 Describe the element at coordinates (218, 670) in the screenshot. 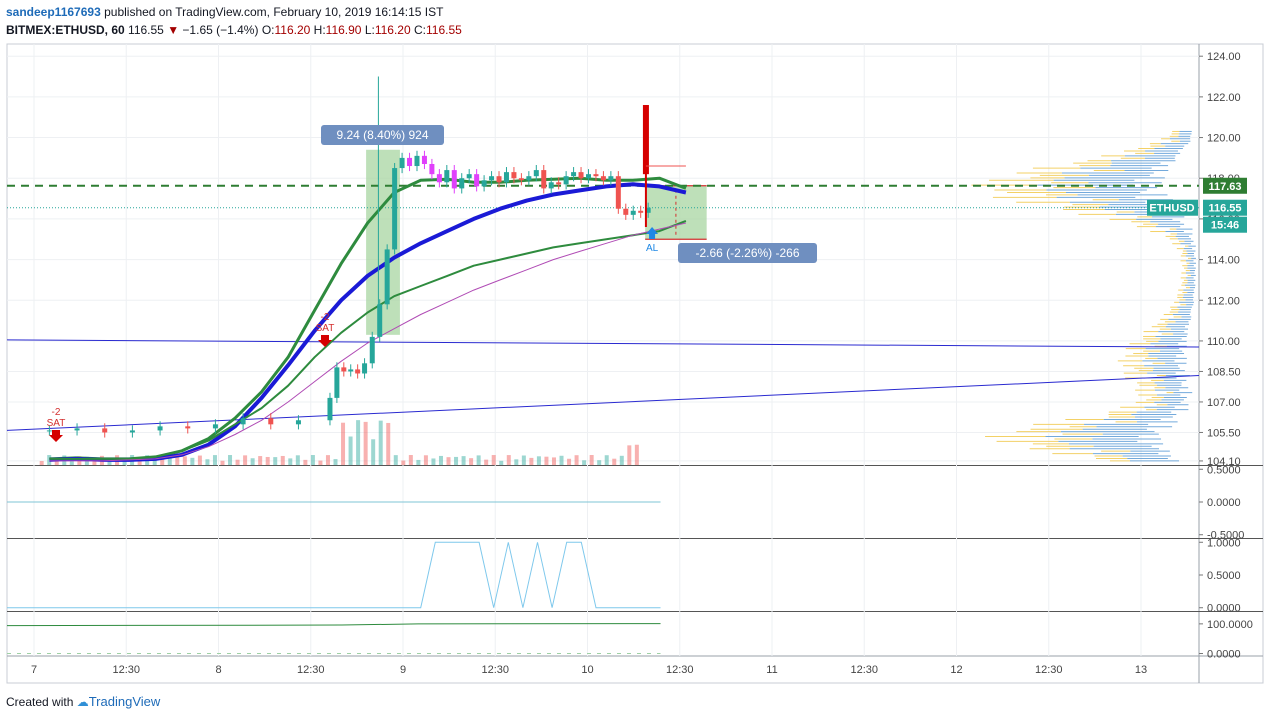

I see `time-tick-label: 8` at that location.